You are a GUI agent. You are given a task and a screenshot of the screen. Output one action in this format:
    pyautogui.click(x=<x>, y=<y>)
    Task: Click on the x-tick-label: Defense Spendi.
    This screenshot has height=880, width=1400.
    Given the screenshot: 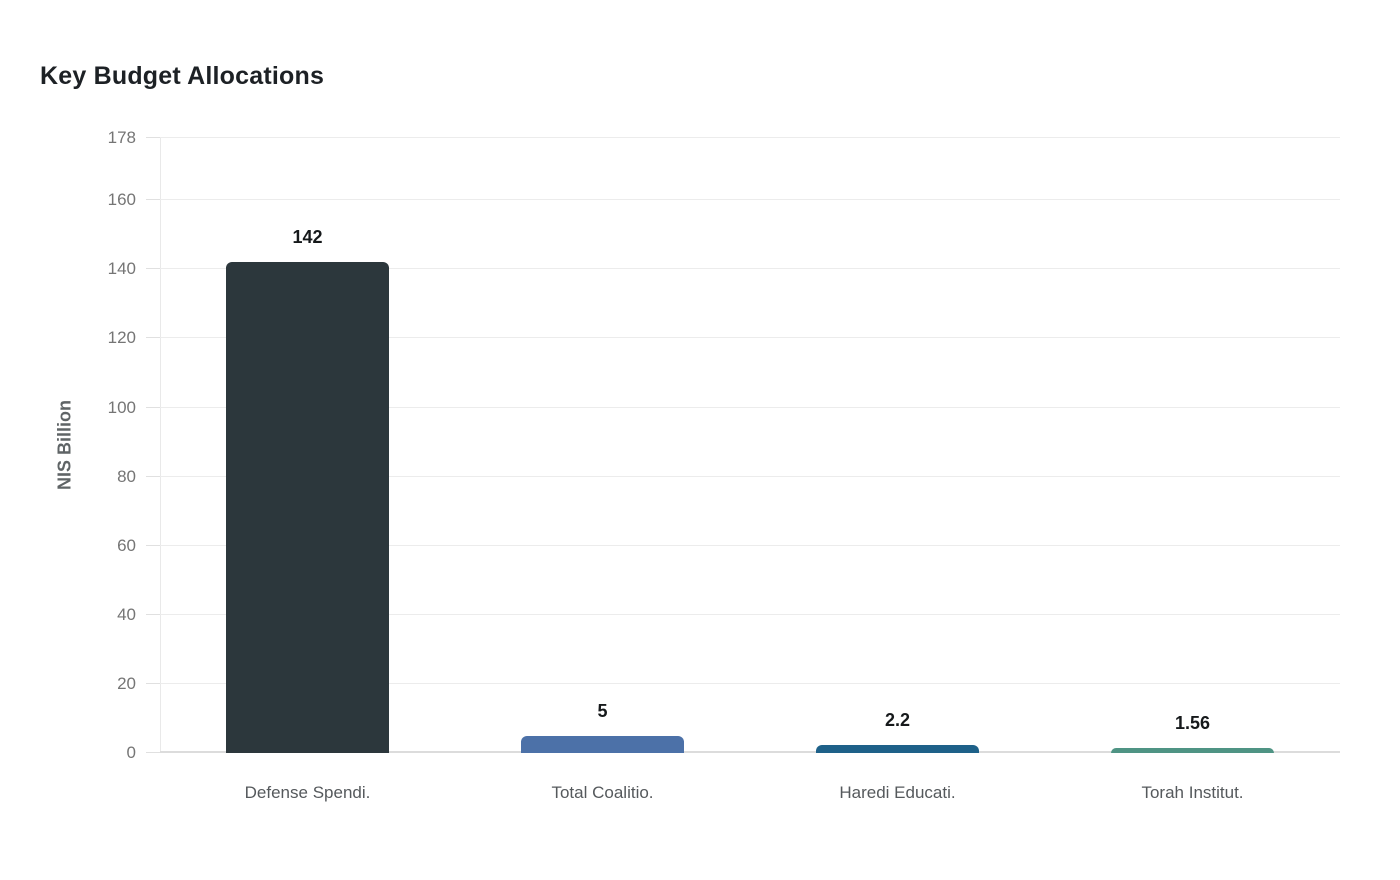 What is the action you would take?
    pyautogui.click(x=307, y=792)
    